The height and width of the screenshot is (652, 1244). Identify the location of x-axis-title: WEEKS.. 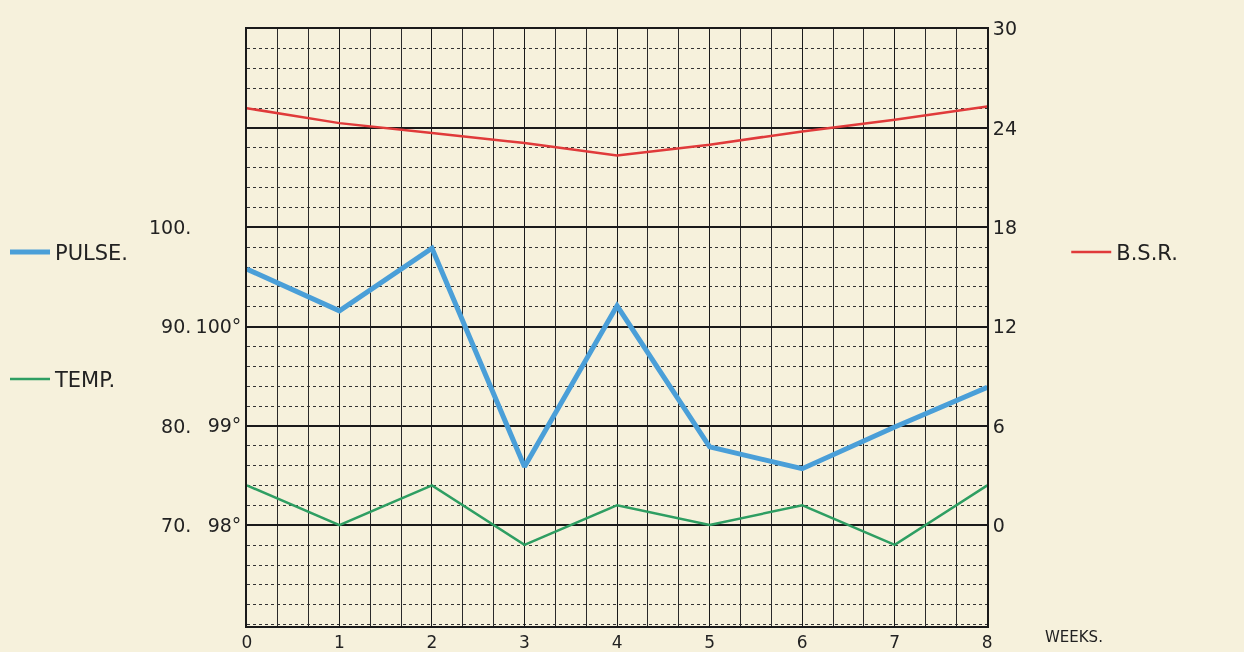
(1074, 637).